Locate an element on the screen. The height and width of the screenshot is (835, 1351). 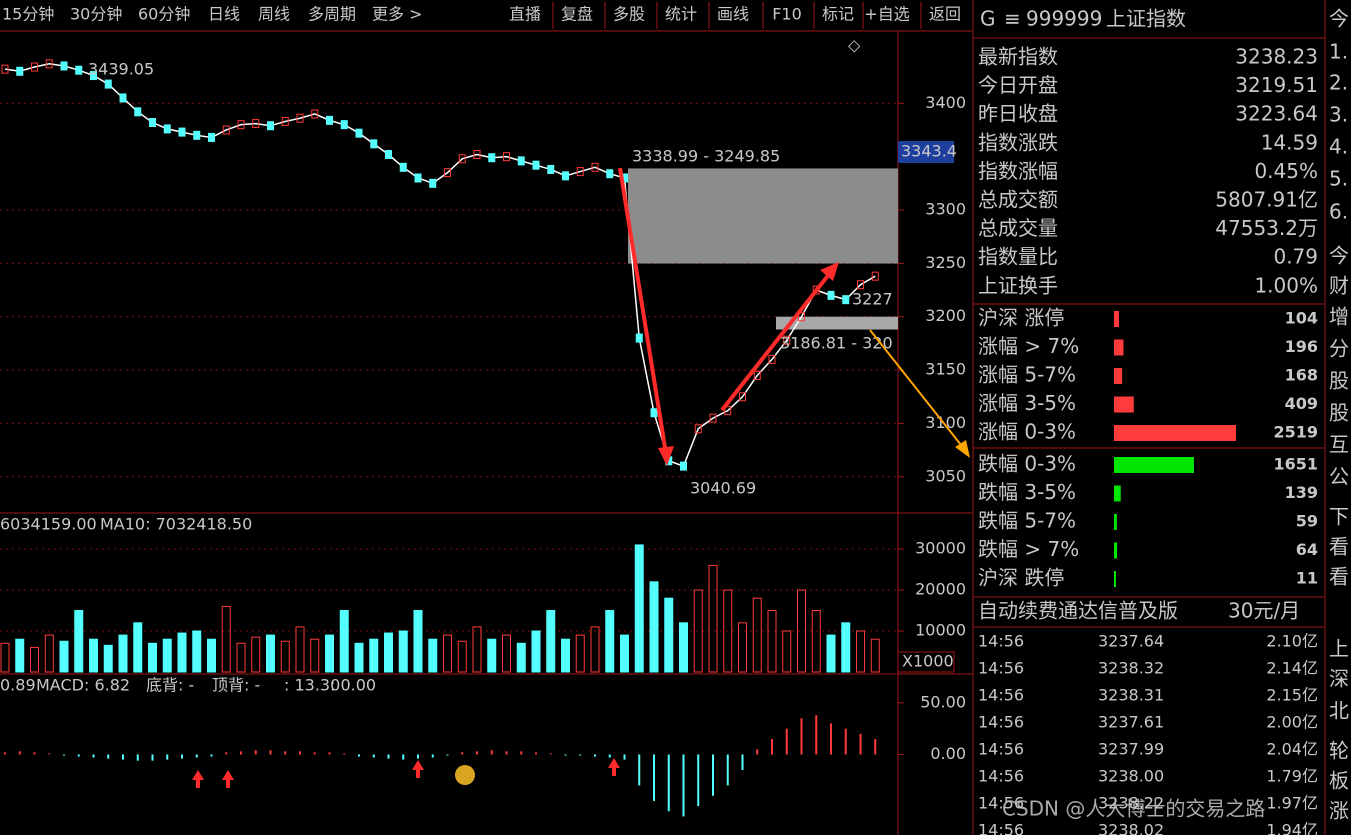
side-item: 财 is located at coordinates (1339, 286).